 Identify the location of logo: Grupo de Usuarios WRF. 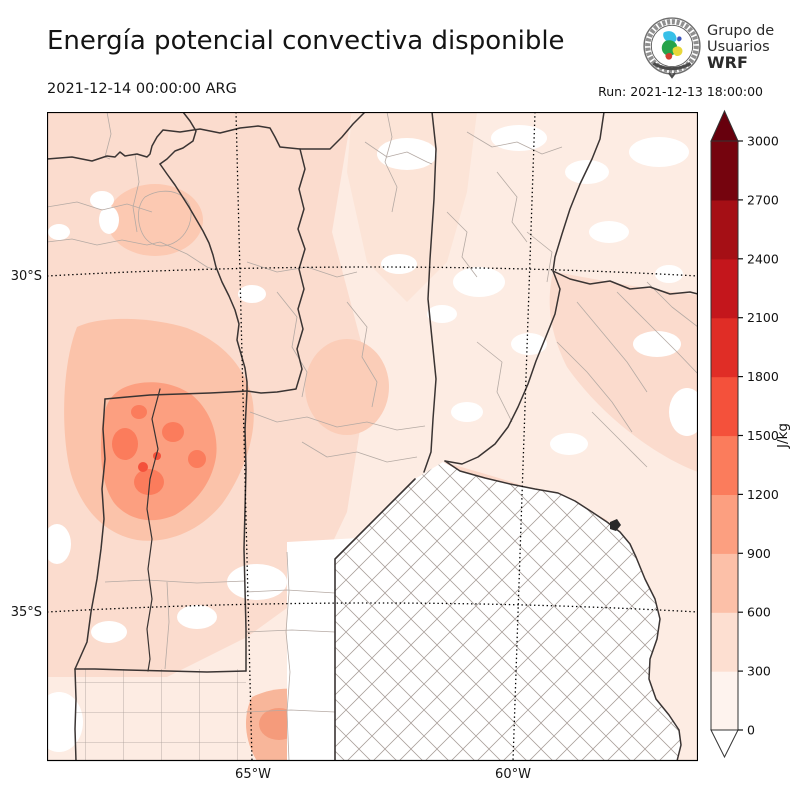
(720, 47).